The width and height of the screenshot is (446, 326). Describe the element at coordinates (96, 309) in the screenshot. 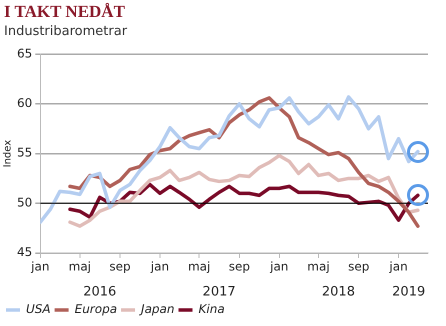

I see `legend-label: Europa` at that location.